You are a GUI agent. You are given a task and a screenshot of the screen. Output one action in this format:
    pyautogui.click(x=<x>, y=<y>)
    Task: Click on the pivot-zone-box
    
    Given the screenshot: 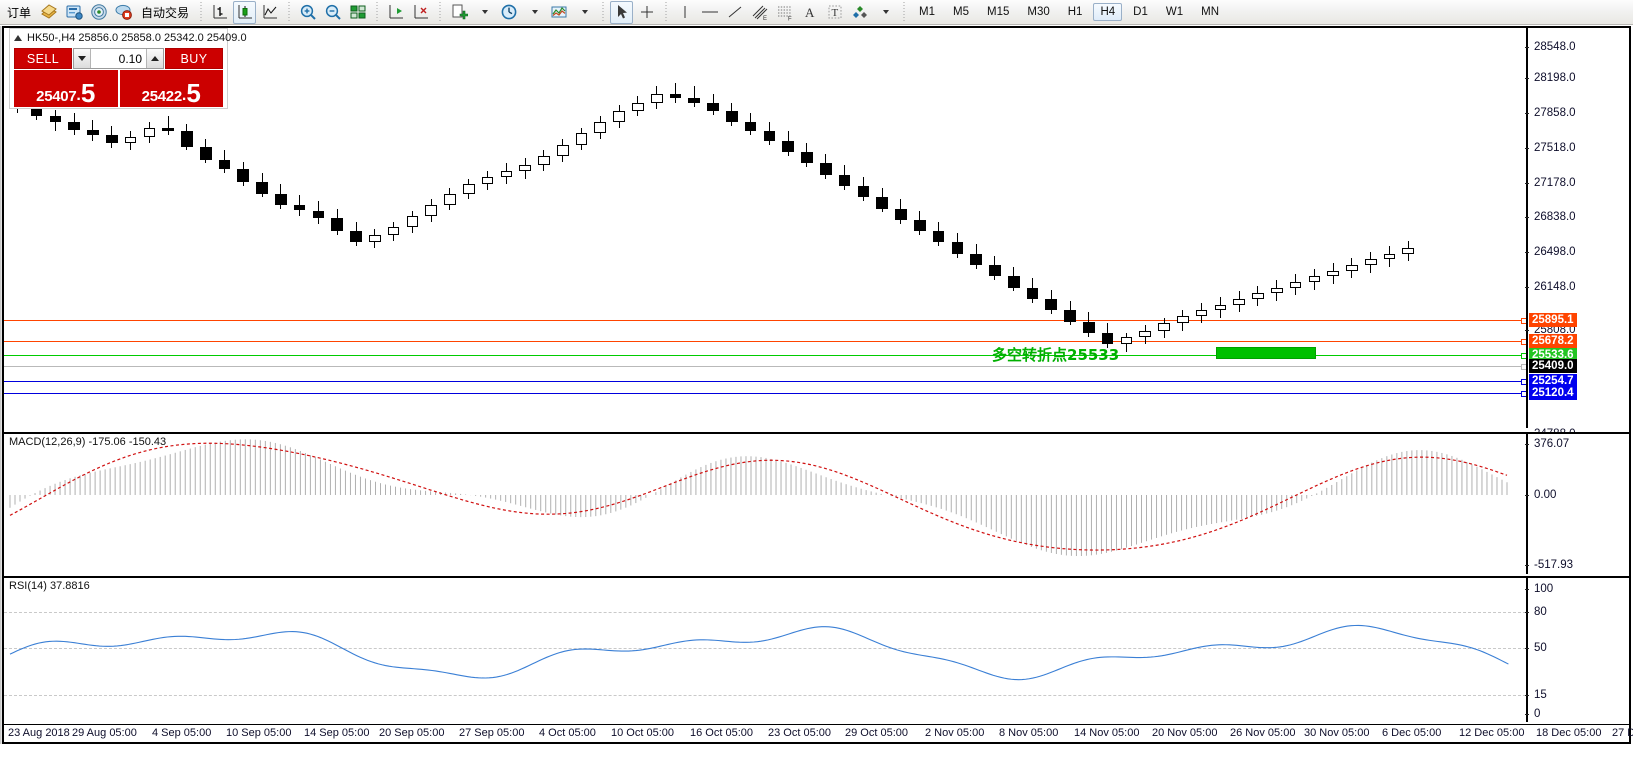 What is the action you would take?
    pyautogui.click(x=1266, y=353)
    